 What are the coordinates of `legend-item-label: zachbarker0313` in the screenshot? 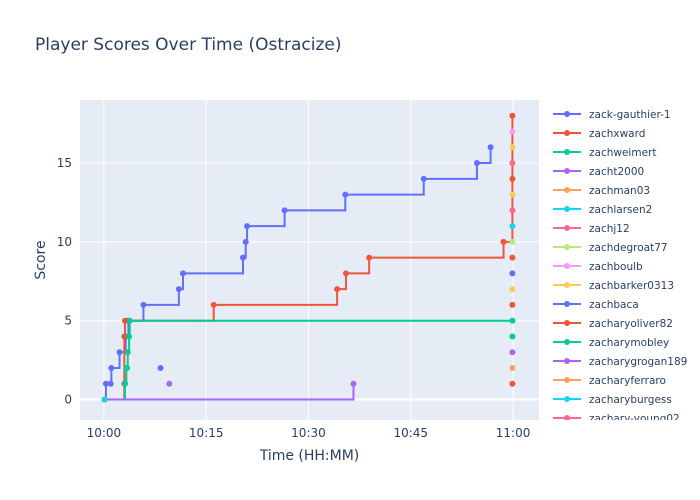 It's located at (631, 286).